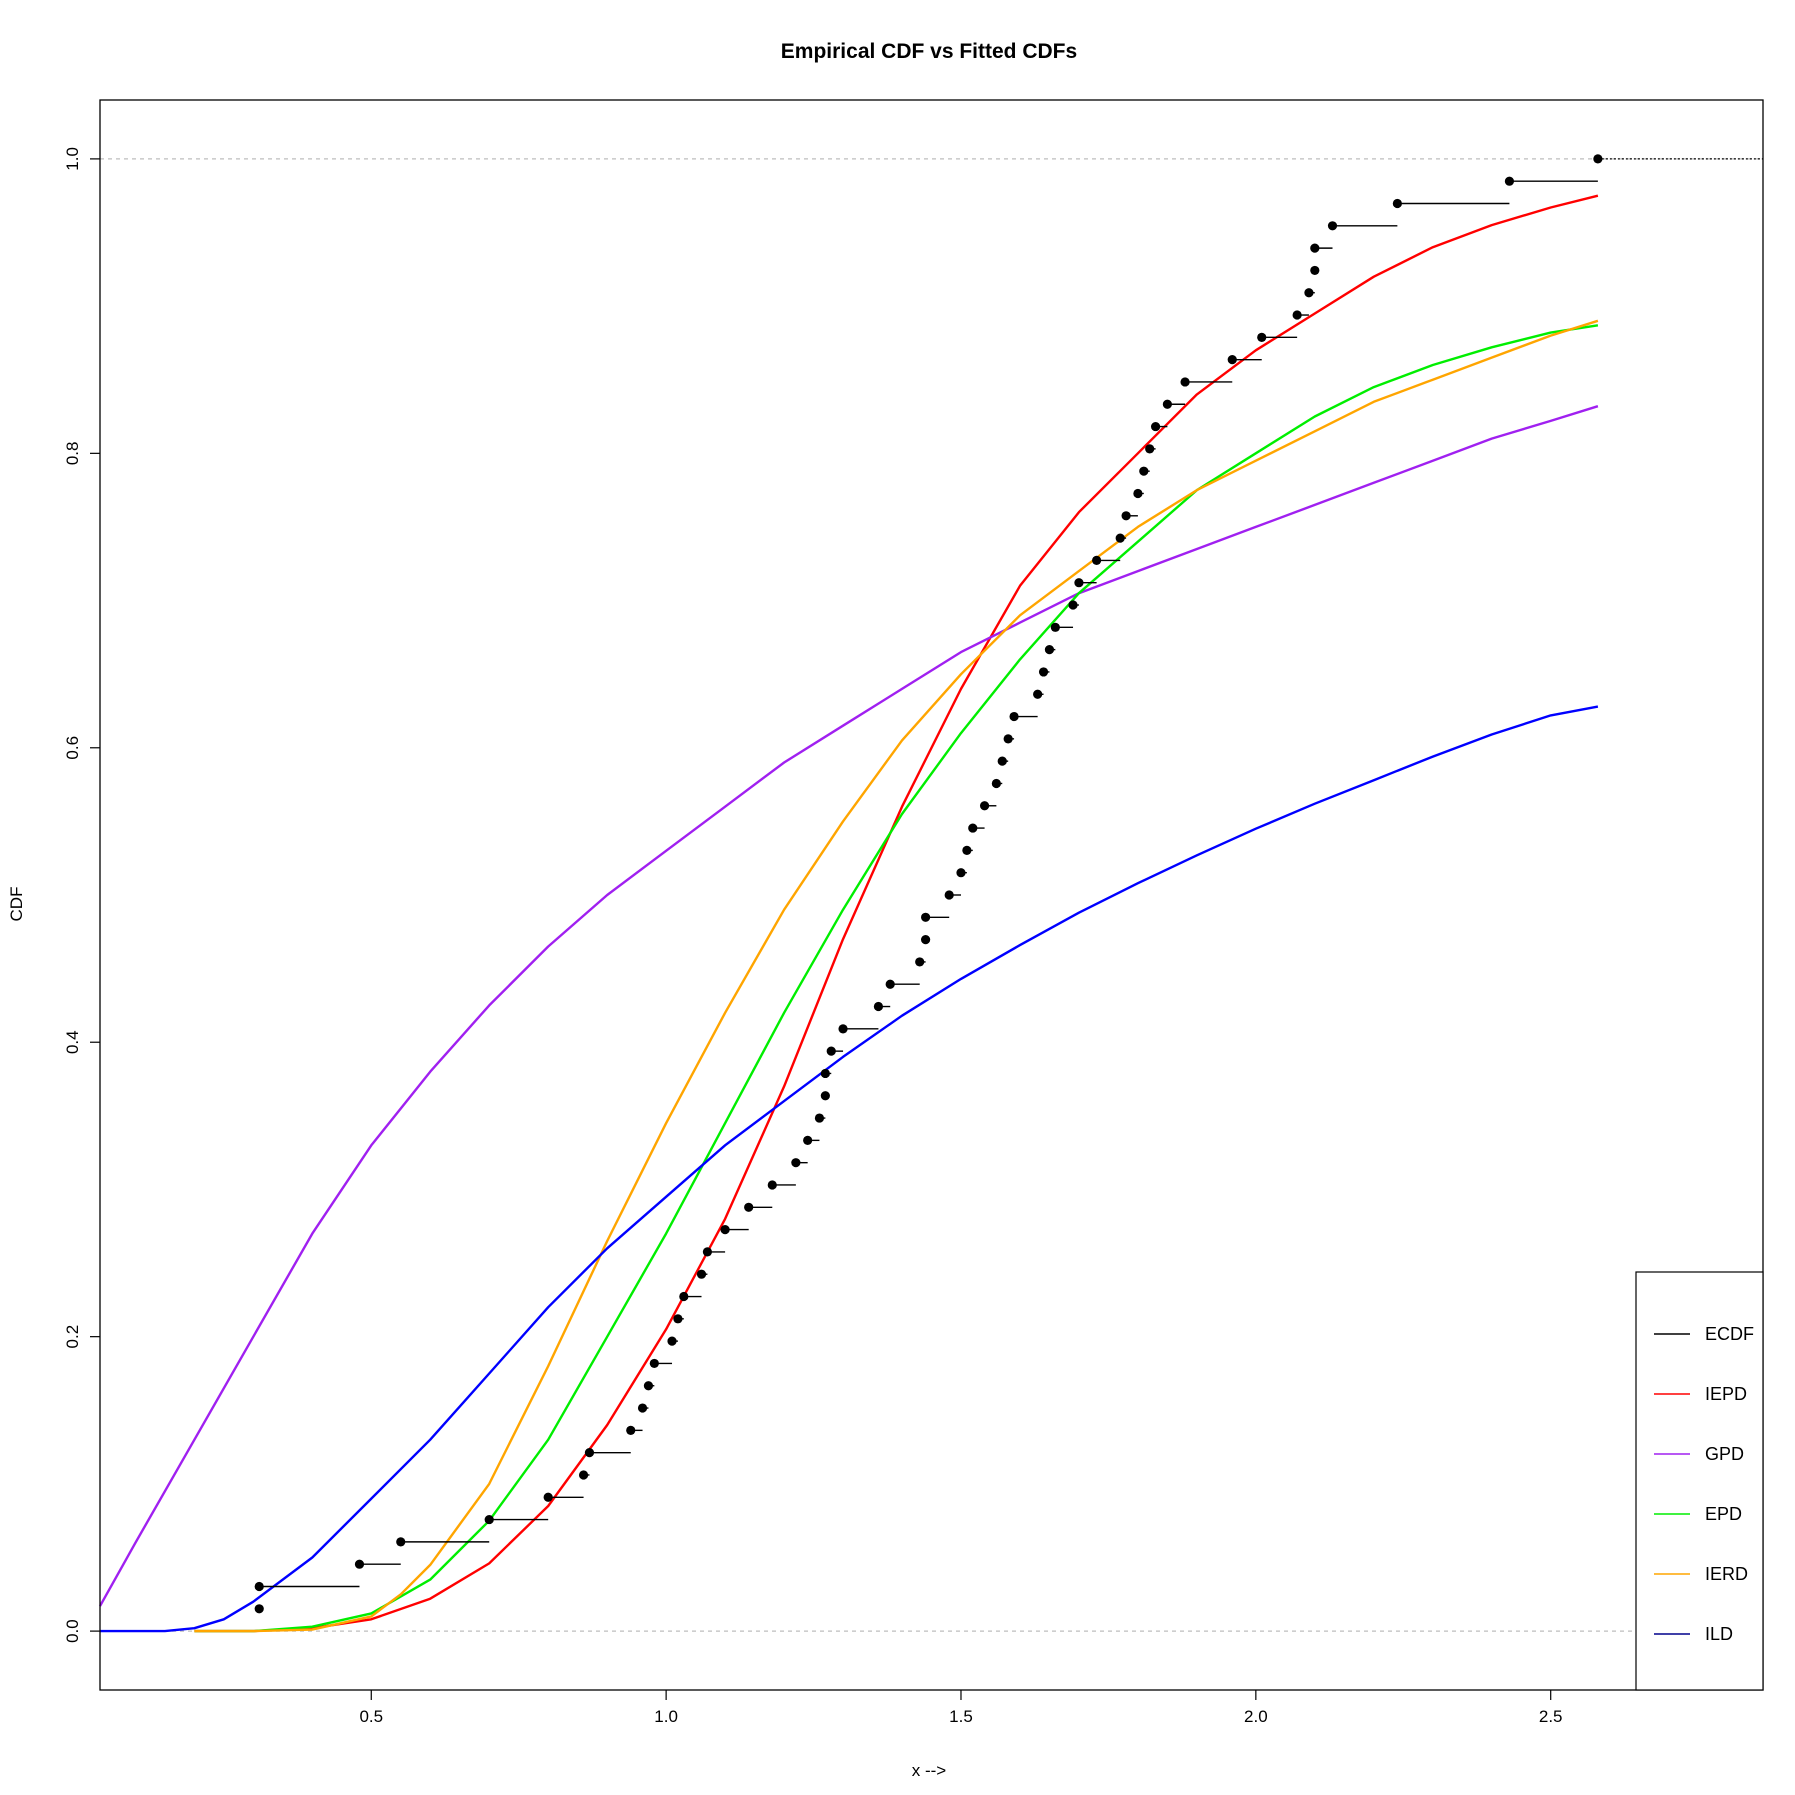 This screenshot has height=1795, width=1795. What do you see at coordinates (666, 1716) in the screenshot?
I see `x-tick-label: 1.0` at bounding box center [666, 1716].